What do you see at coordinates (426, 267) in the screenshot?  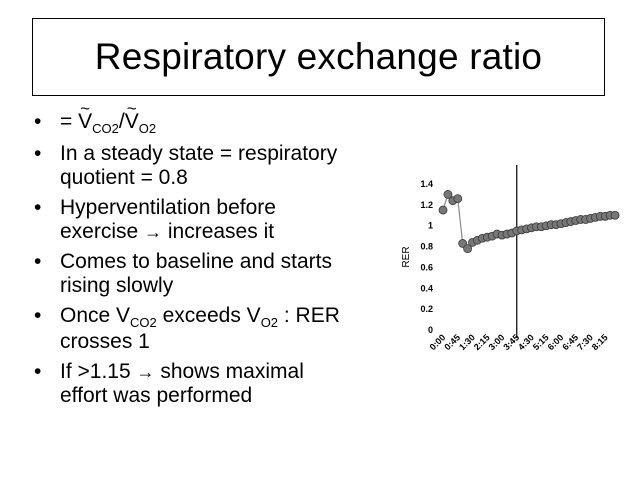 I see `y-tick-label: 0.6` at bounding box center [426, 267].